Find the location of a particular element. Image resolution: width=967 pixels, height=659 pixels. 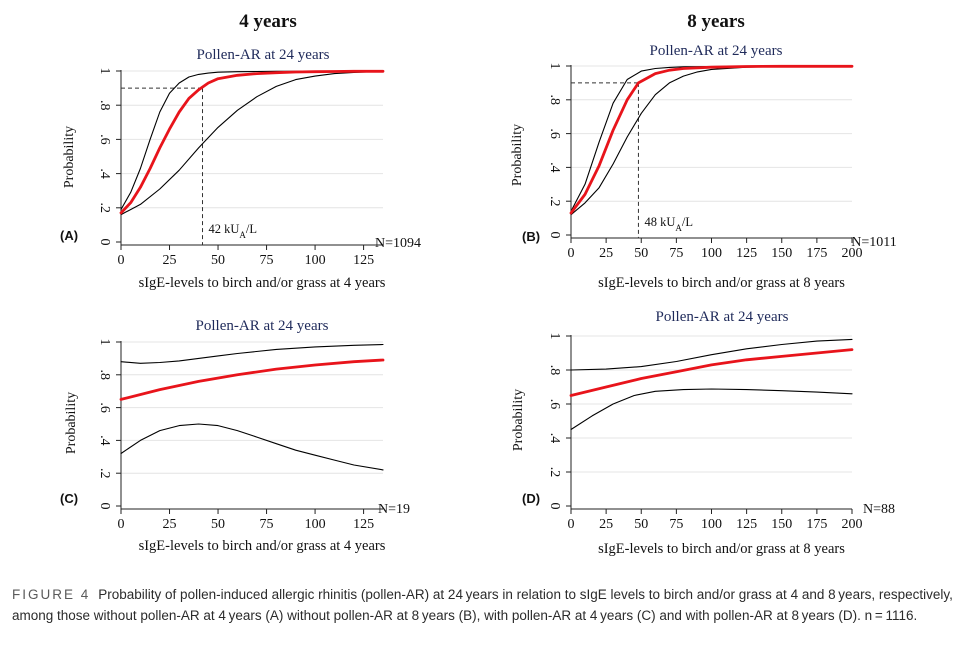

threshold-label: 42 kUA/L is located at coordinates (233, 231).